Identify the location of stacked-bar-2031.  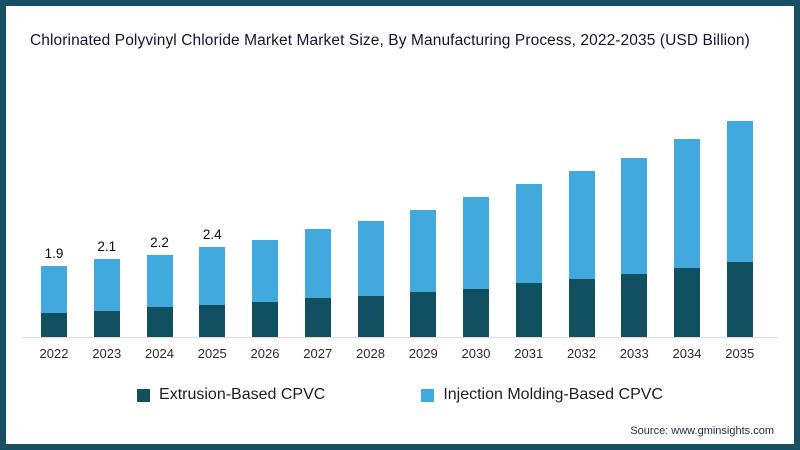
(528, 260).